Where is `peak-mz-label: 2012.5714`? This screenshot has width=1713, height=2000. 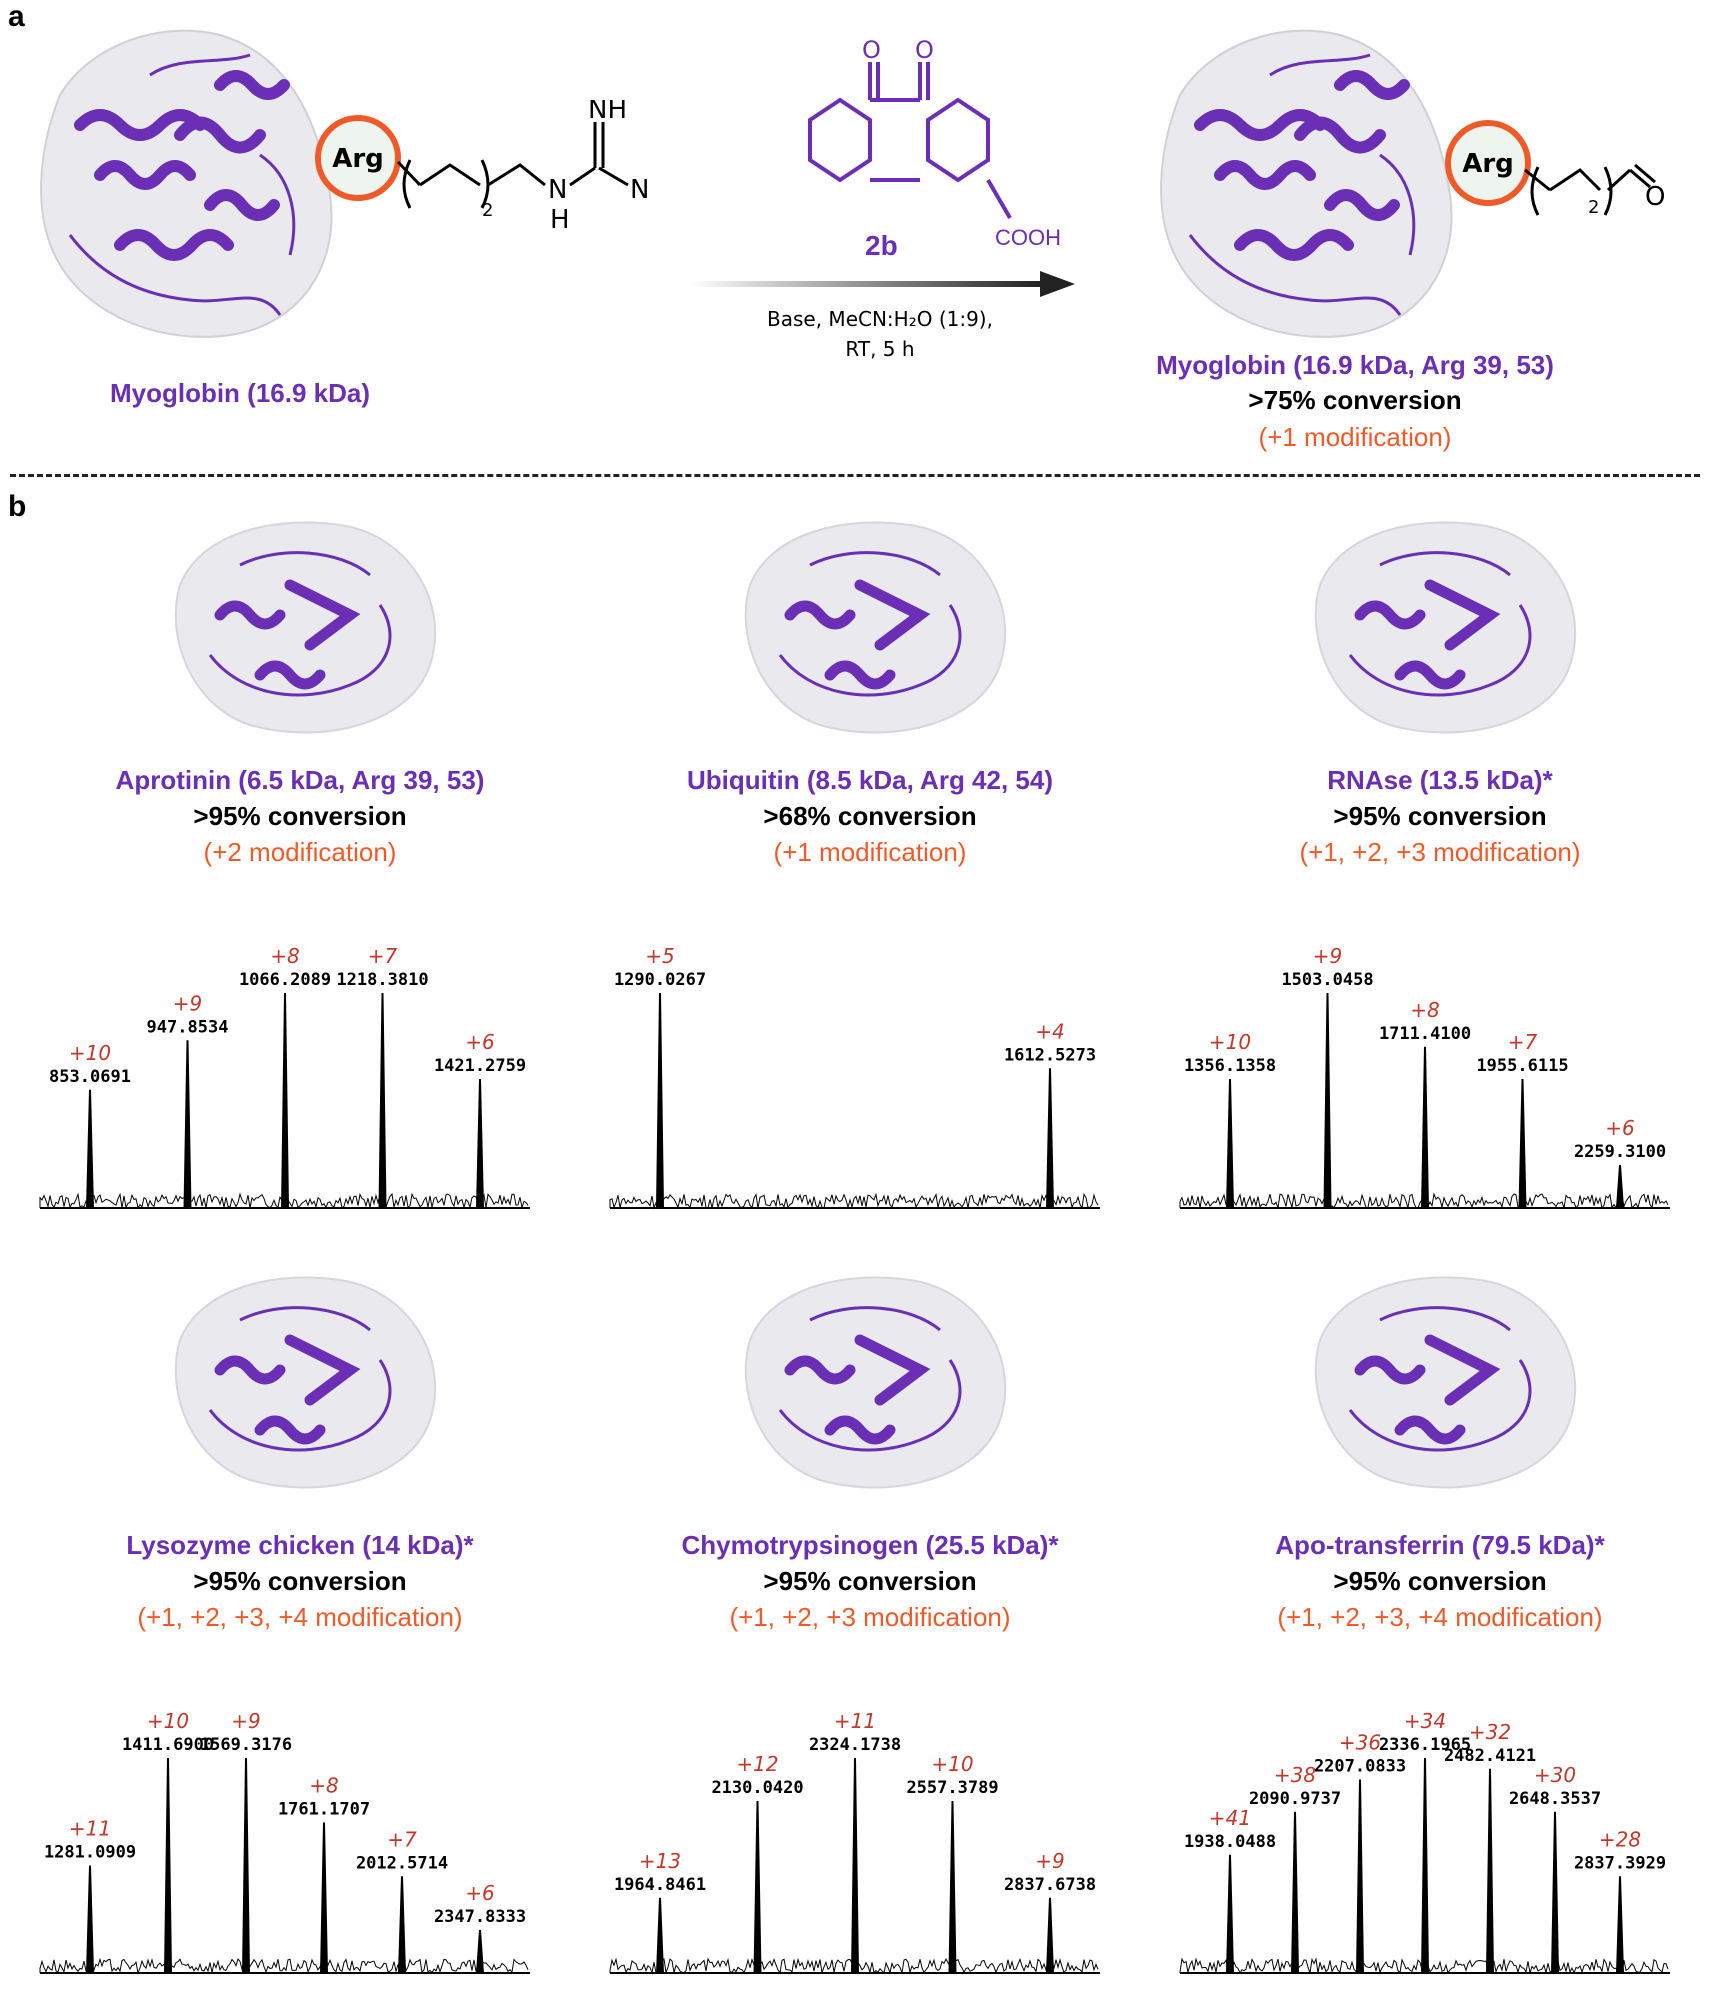 peak-mz-label: 2012.5714 is located at coordinates (402, 1863).